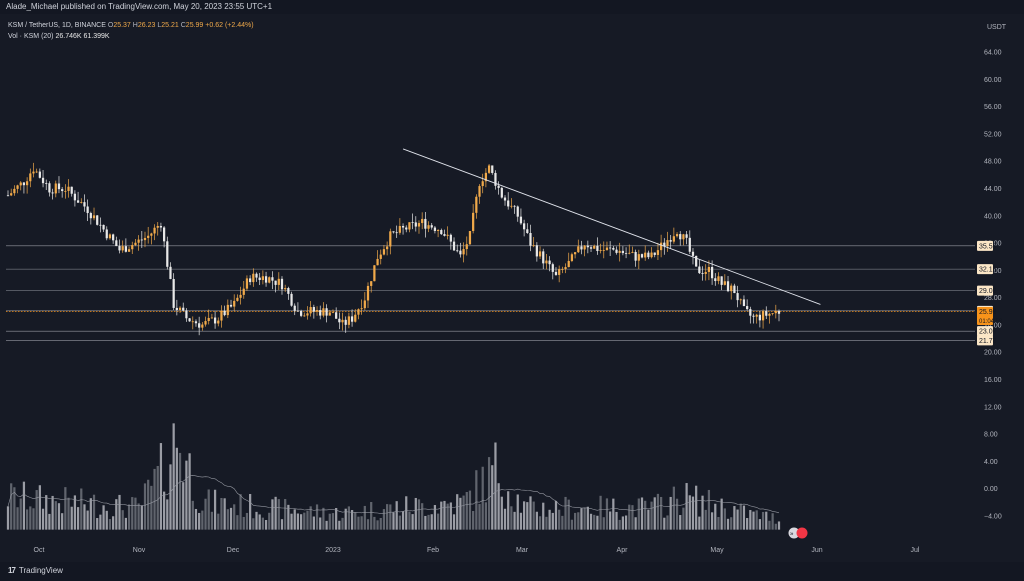 The width and height of the screenshot is (1024, 581). I want to click on level-tag-label: 21.73, so click(988, 341).